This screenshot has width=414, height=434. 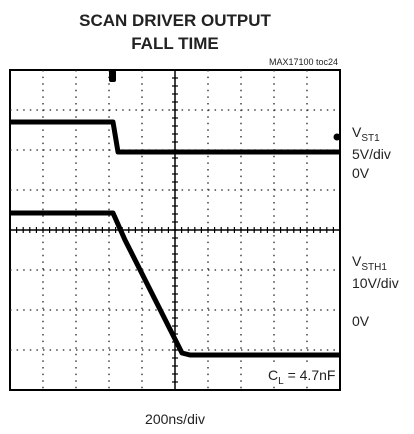 What do you see at coordinates (175, 419) in the screenshot?
I see `timebase: 200ns/div` at bounding box center [175, 419].